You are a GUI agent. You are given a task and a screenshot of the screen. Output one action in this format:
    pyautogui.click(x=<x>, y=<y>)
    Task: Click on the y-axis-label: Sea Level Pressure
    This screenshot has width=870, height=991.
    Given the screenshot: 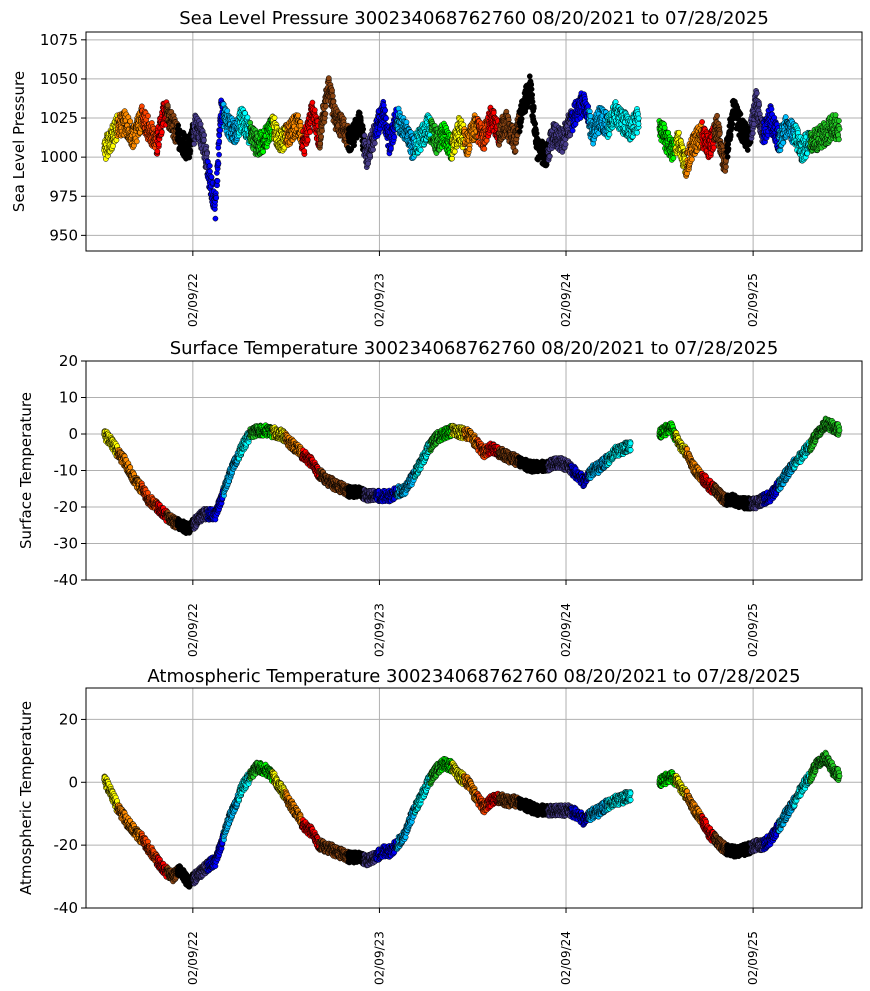 What is the action you would take?
    pyautogui.click(x=19, y=141)
    